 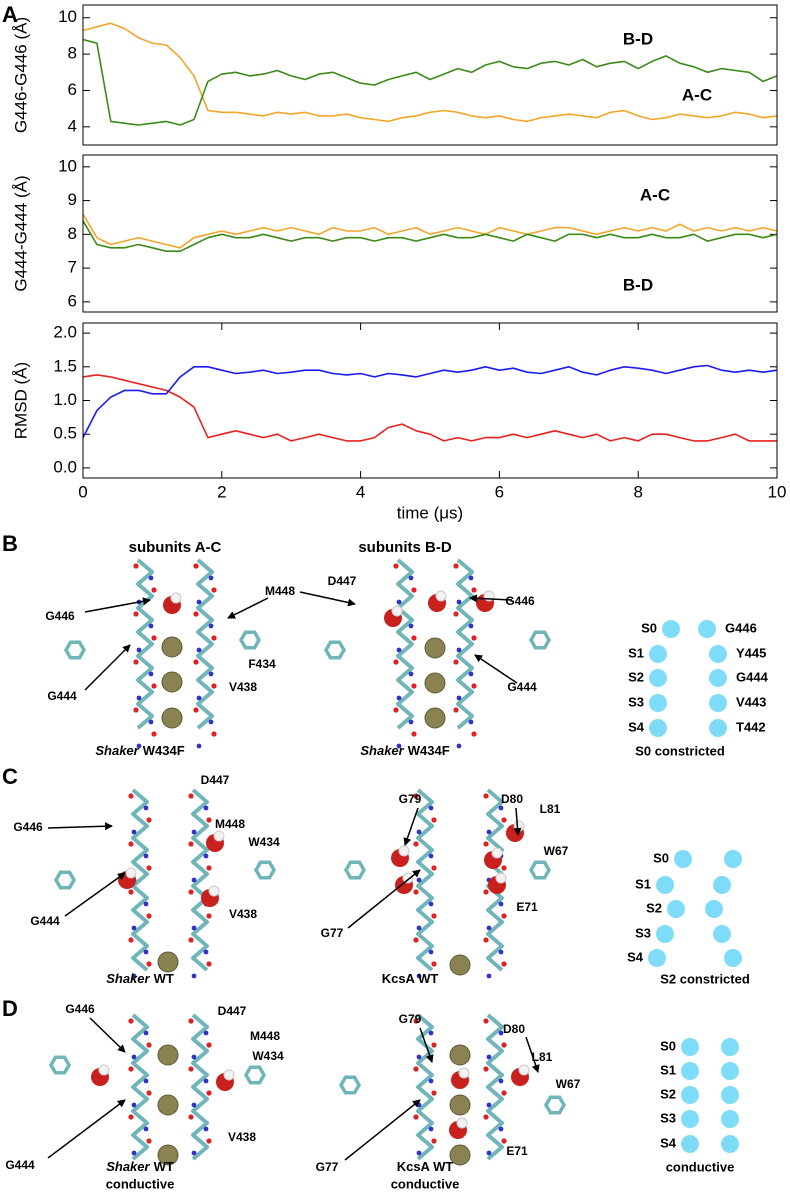 I want to click on y-axis-label: G444-G444 (Å), so click(x=20, y=233).